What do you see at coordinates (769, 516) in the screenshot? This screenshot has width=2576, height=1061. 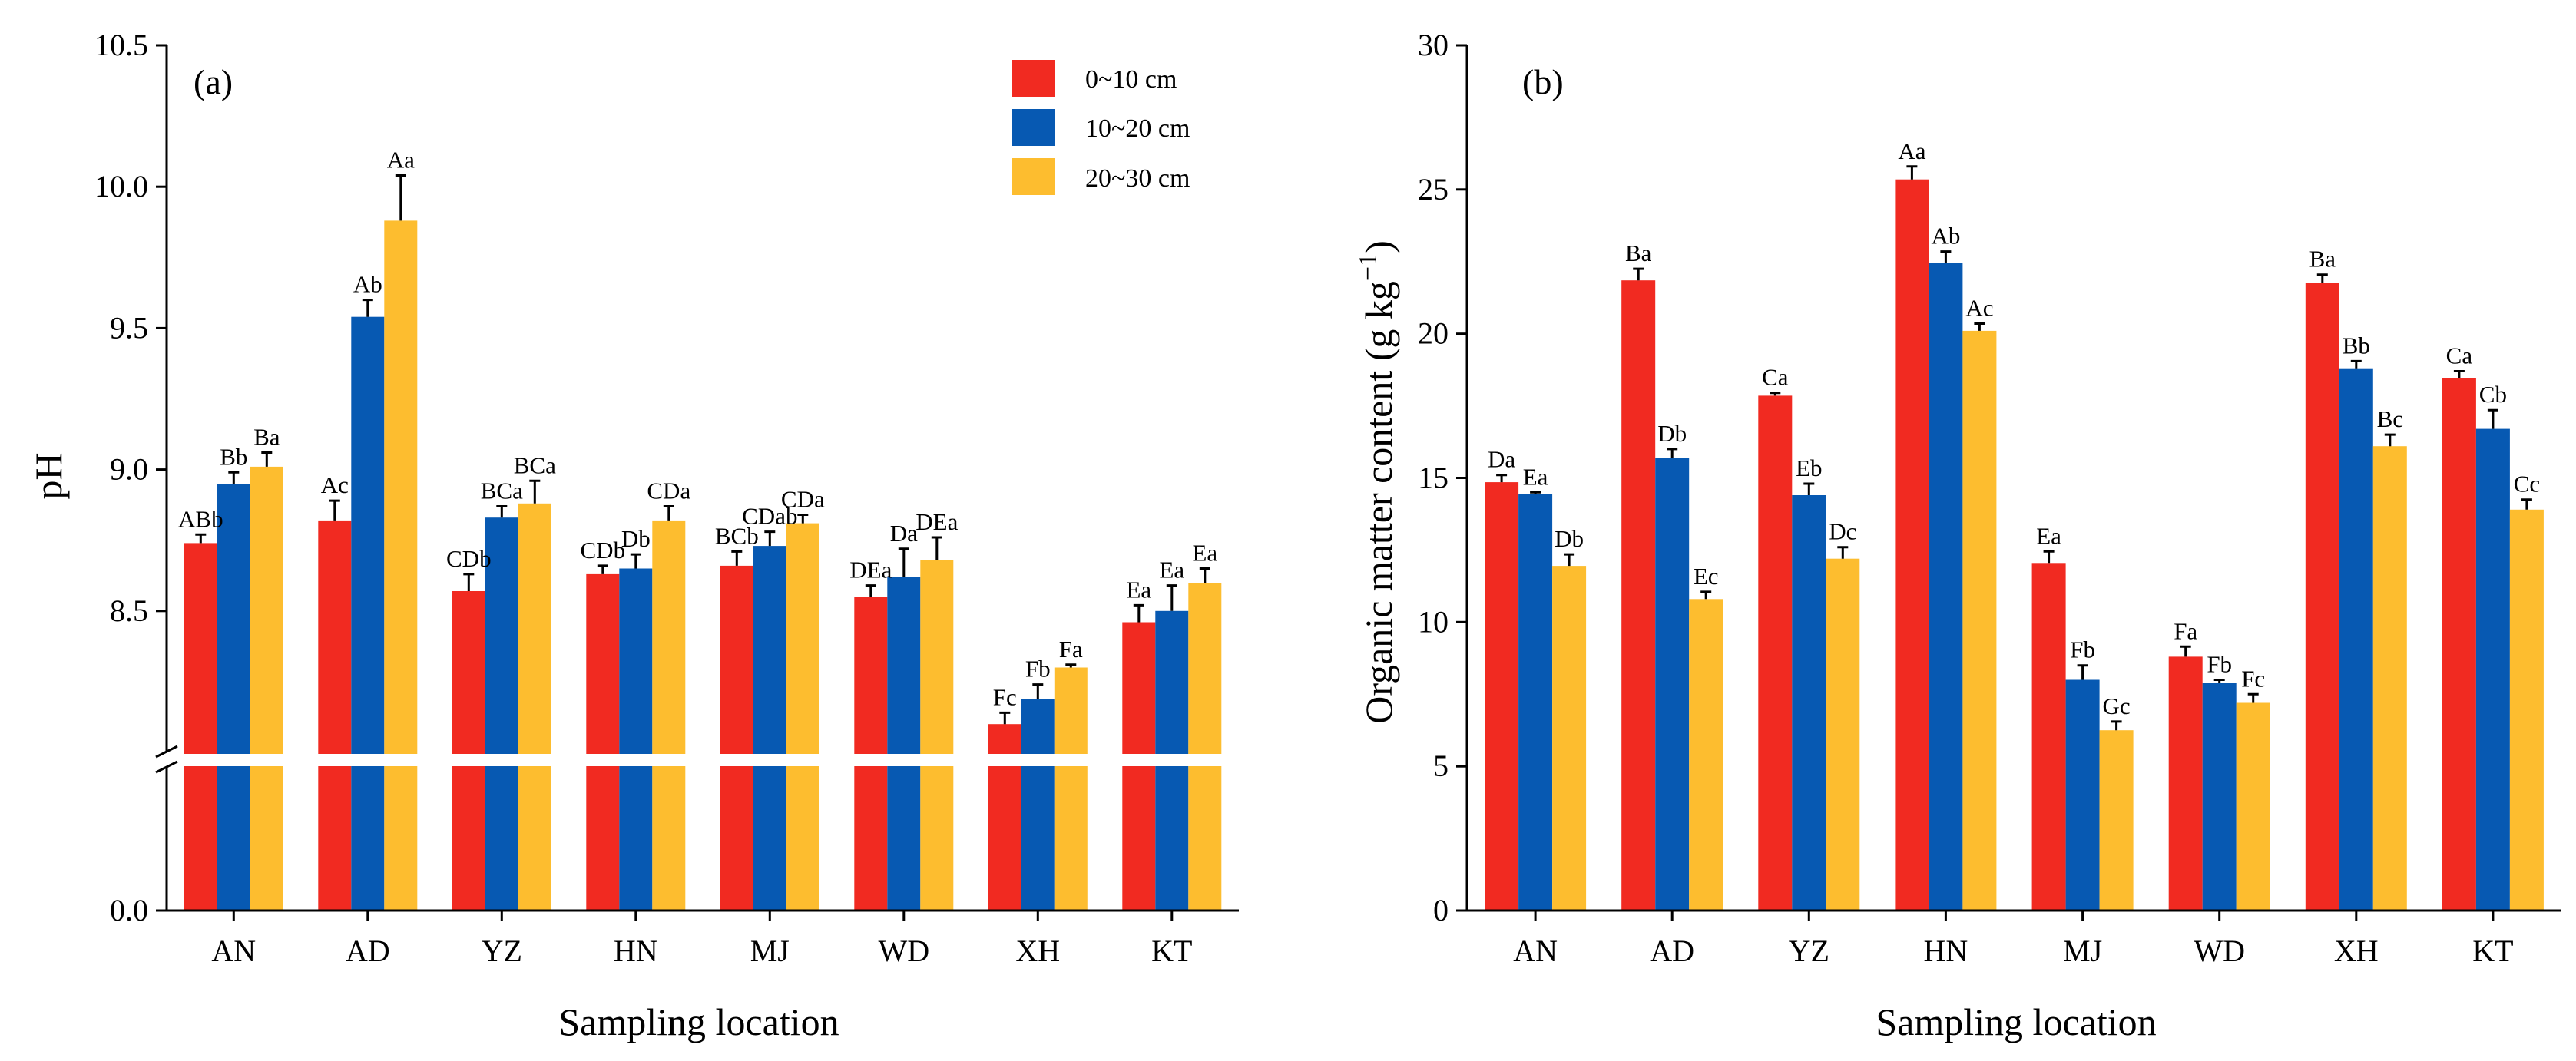 I see `sig-letter-mj-10-20-cm: CDab` at bounding box center [769, 516].